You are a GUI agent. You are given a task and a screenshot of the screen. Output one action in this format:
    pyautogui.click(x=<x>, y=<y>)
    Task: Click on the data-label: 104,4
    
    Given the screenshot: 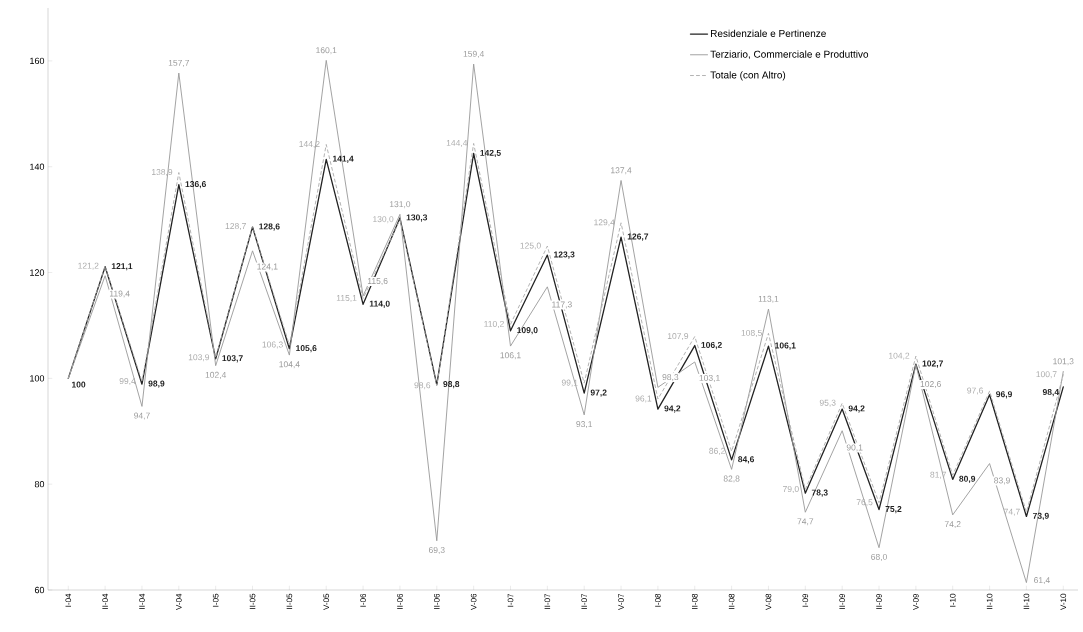 What is the action you would take?
    pyautogui.click(x=289, y=365)
    